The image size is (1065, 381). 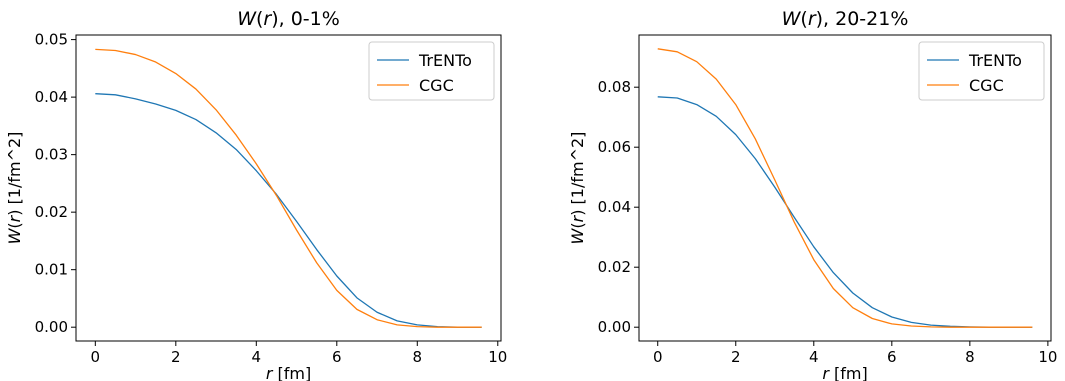 What do you see at coordinates (51, 155) in the screenshot?
I see `y-tick-label: 0.03` at bounding box center [51, 155].